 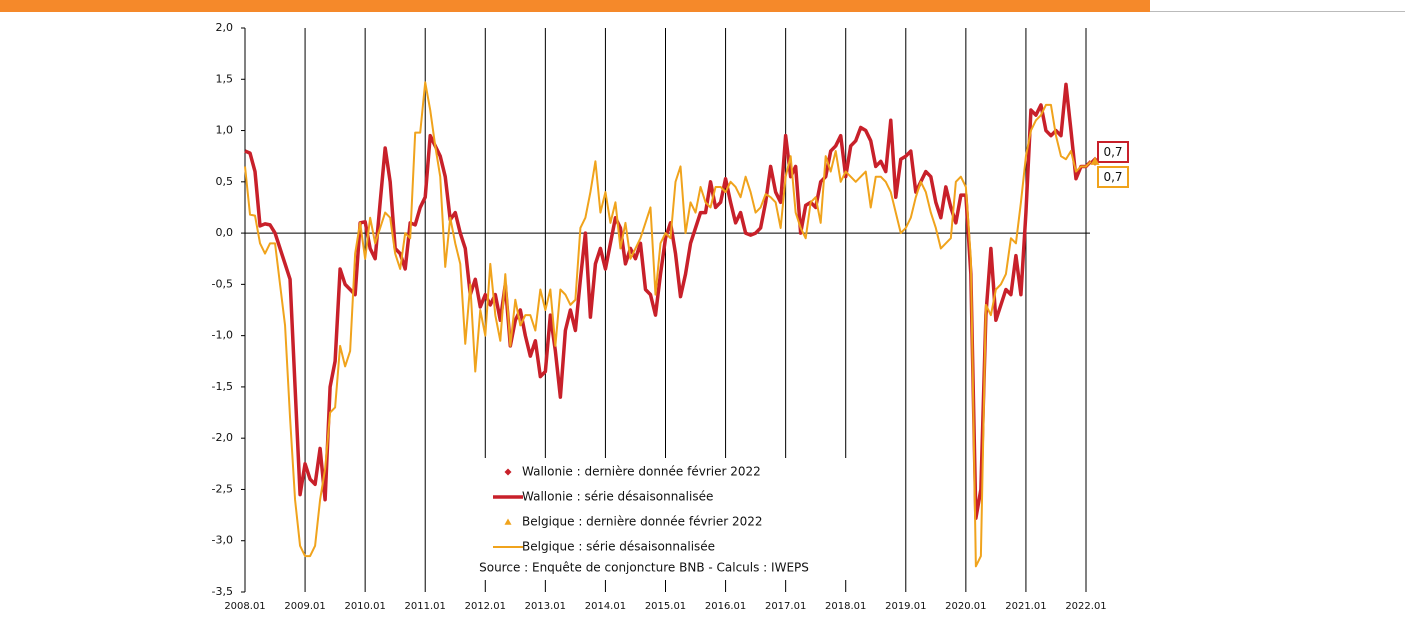 What do you see at coordinates (222, 540) in the screenshot?
I see `y-tick-label: -3,0` at bounding box center [222, 540].